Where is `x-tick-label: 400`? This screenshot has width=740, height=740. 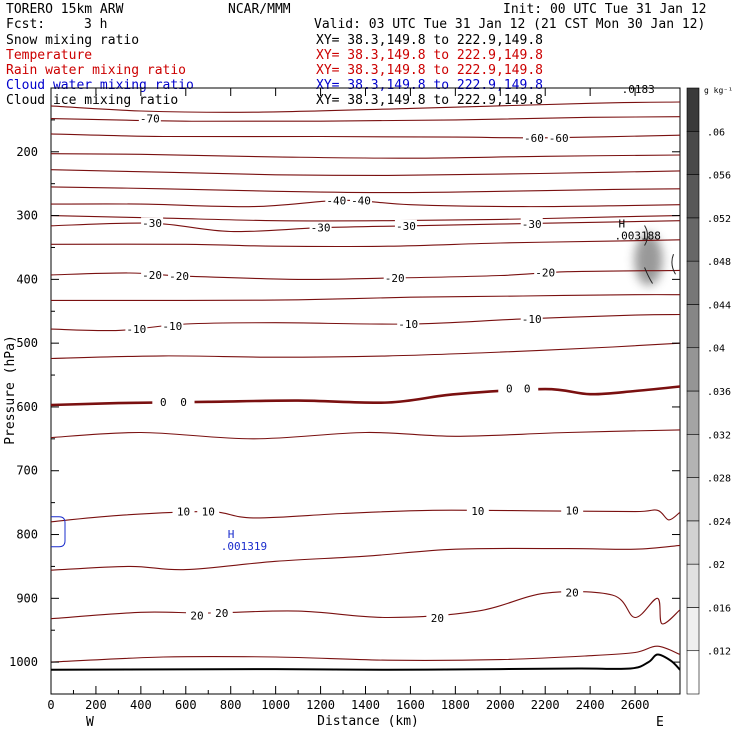 x-tick-label: 400 is located at coordinates (141, 705).